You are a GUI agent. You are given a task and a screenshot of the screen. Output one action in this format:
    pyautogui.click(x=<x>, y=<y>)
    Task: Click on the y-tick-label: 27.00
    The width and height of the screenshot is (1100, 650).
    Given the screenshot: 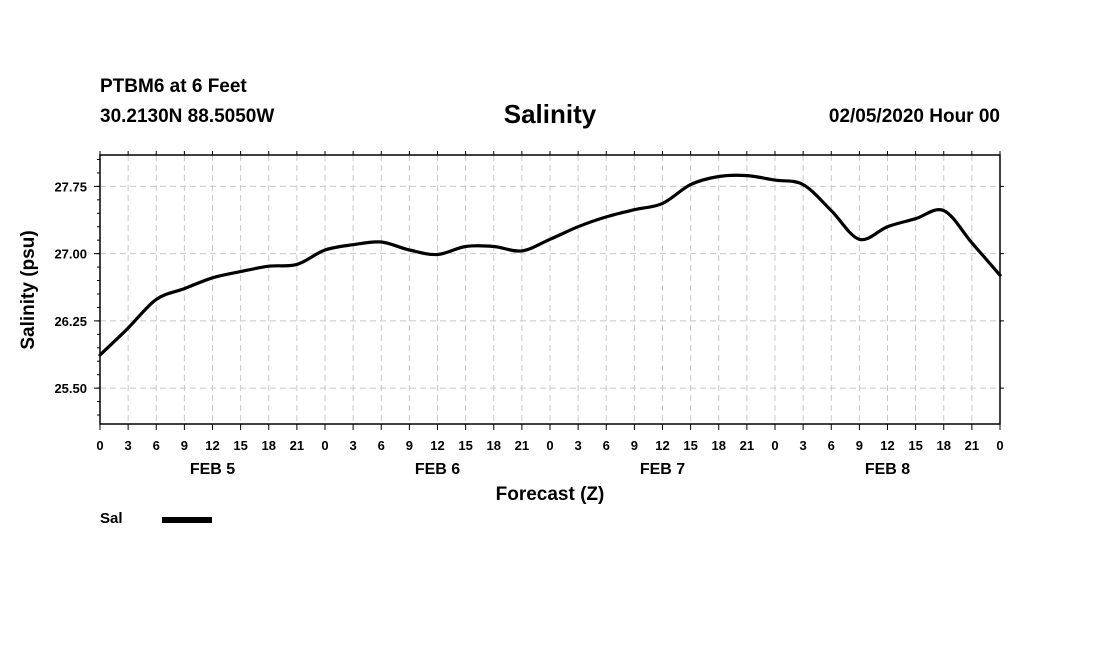 What is the action you would take?
    pyautogui.click(x=70, y=254)
    